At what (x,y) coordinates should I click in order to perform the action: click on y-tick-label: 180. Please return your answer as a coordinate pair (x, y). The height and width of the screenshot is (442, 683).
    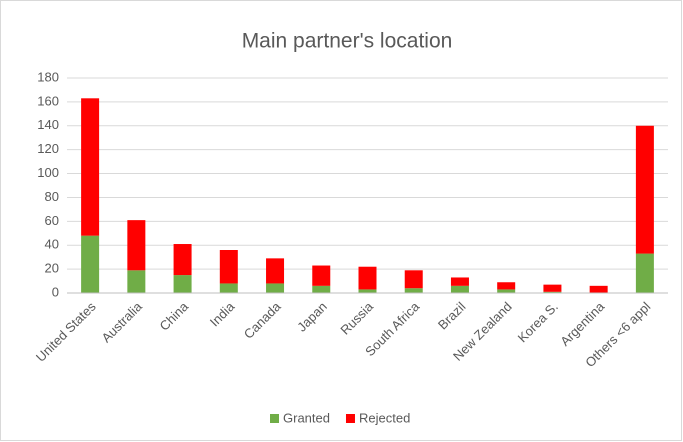
    Looking at the image, I should click on (48, 76).